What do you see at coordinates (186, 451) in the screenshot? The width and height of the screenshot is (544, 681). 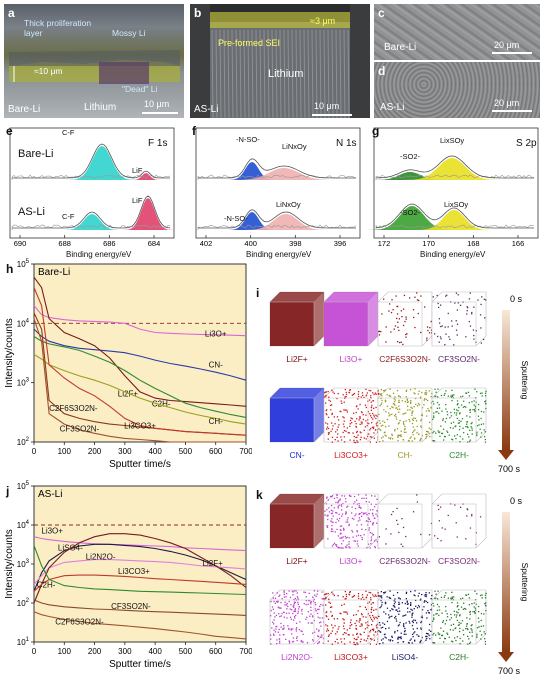 I see `x-tick-label: 500` at bounding box center [186, 451].